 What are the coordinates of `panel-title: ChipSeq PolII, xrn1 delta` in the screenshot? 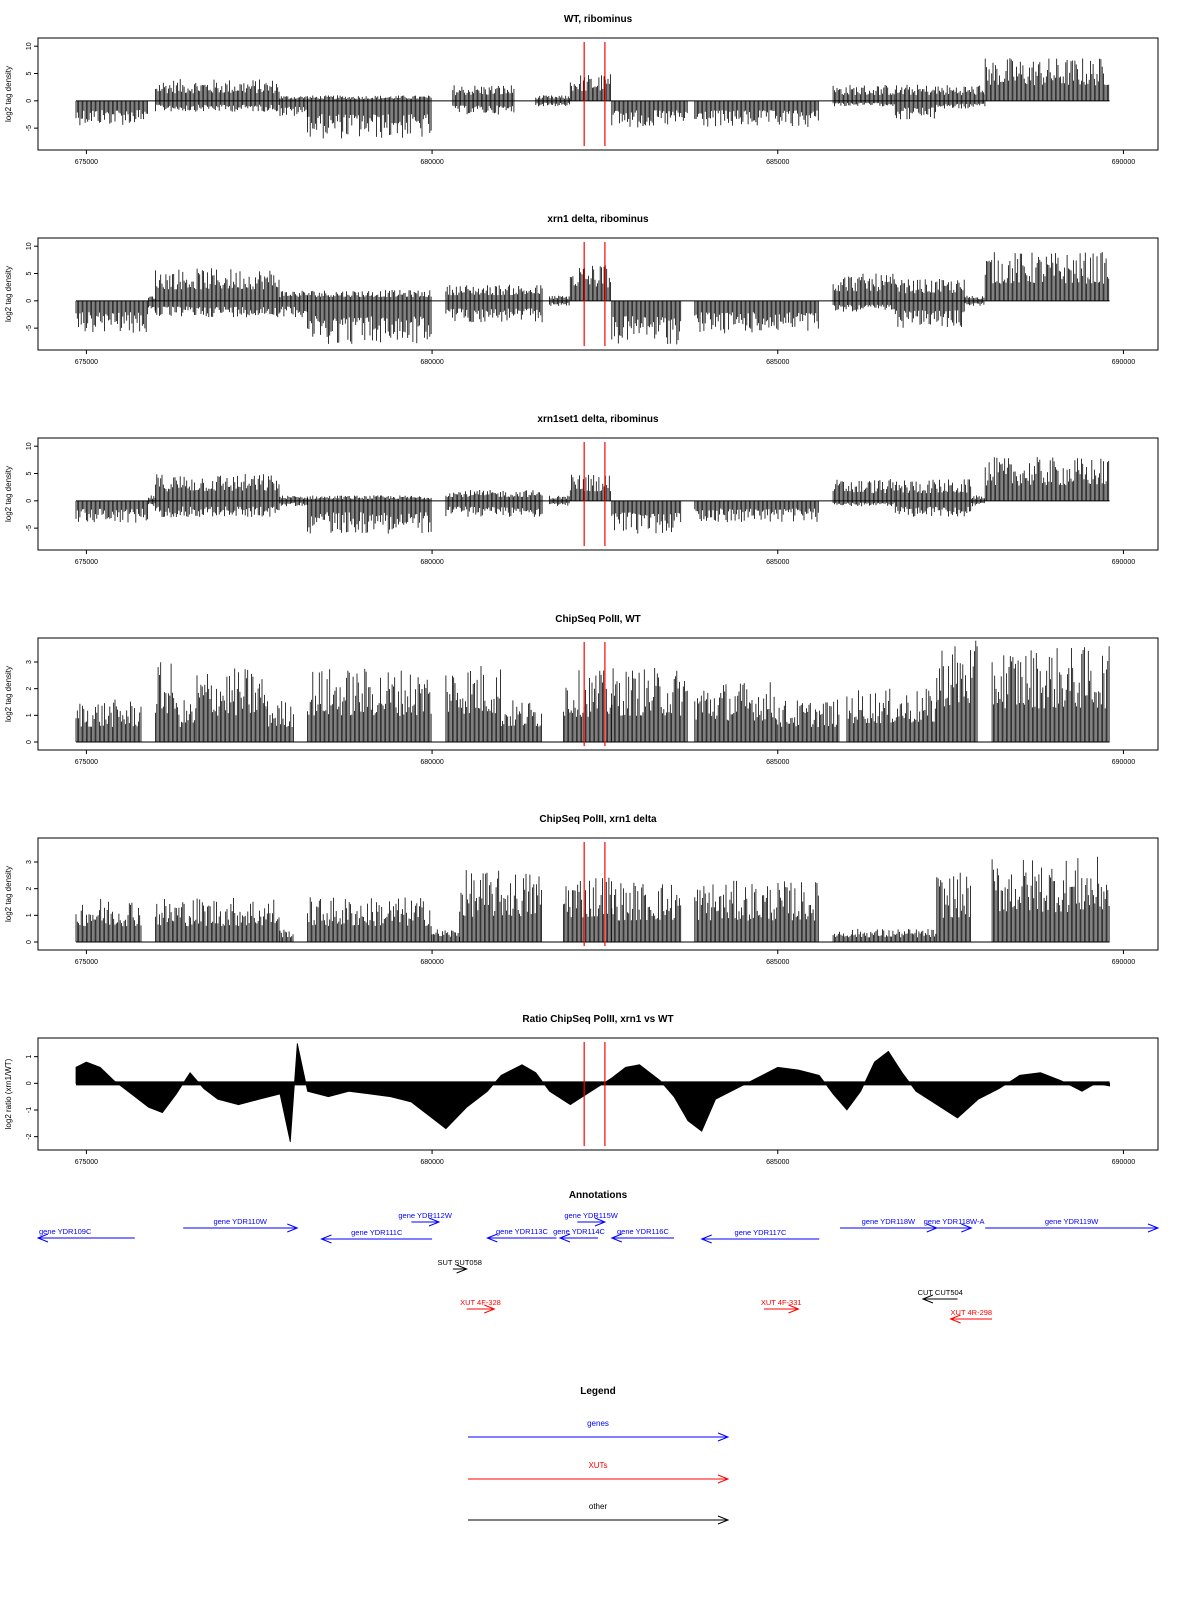 It's located at (598, 819).